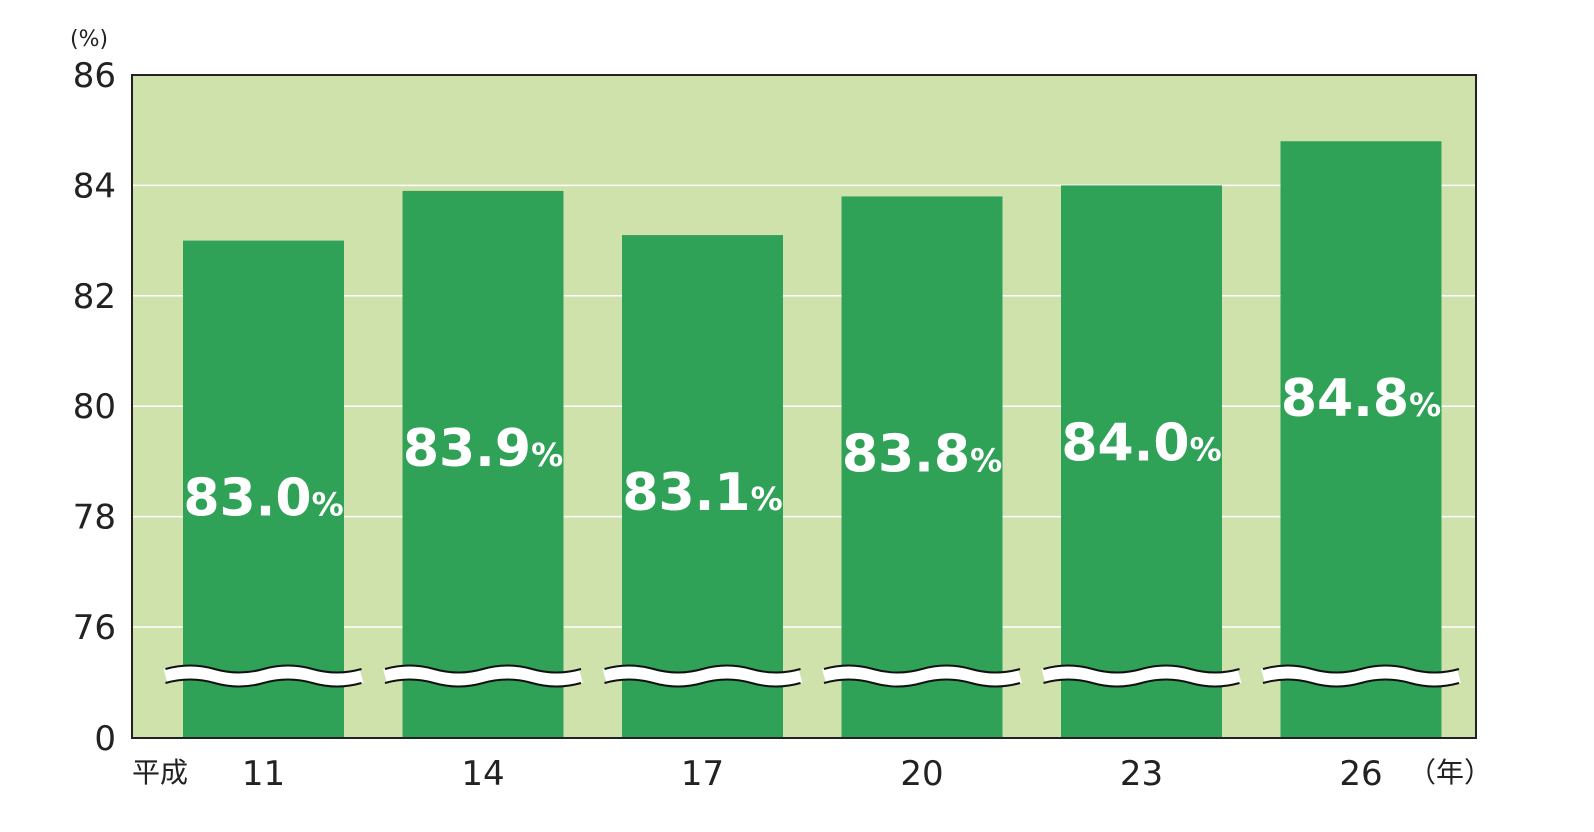 The image size is (1594, 832). I want to click on y-tick-label: 0, so click(105, 739).